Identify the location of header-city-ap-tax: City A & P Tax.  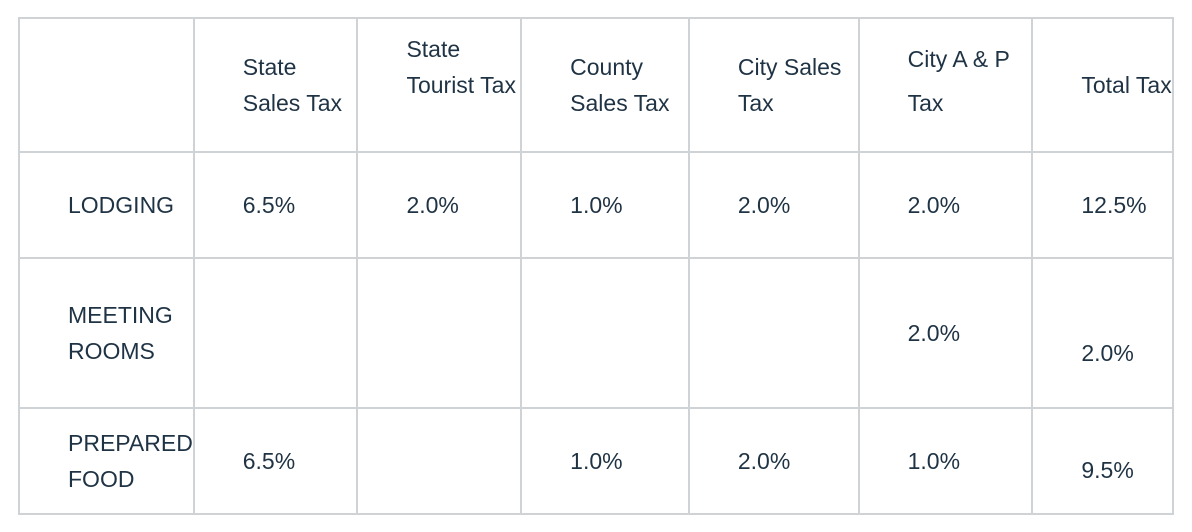
(945, 85).